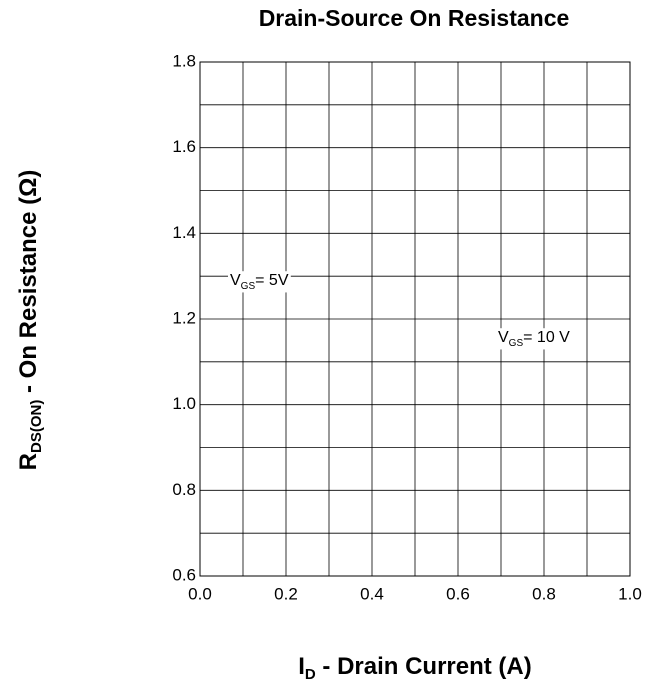 The height and width of the screenshot is (698, 662). Describe the element at coordinates (184, 574) in the screenshot. I see `y-tick-label: 0.6` at that location.